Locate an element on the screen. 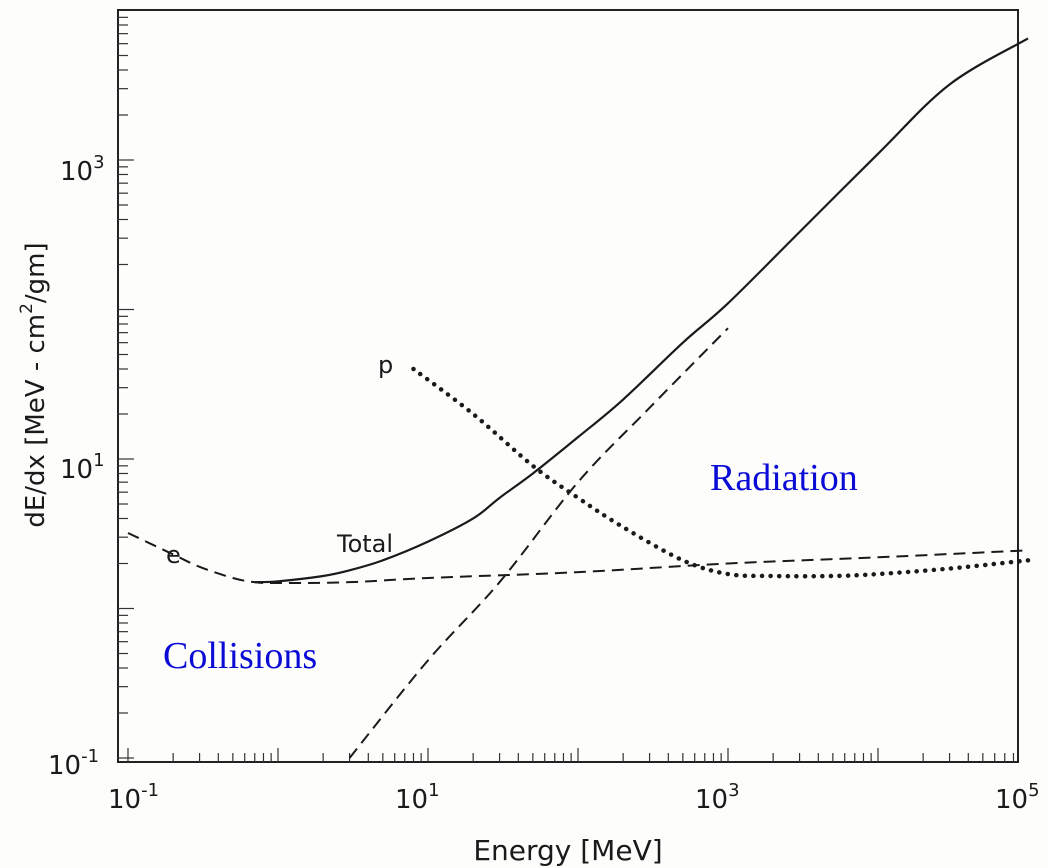  annotation-p: p is located at coordinates (385, 365).